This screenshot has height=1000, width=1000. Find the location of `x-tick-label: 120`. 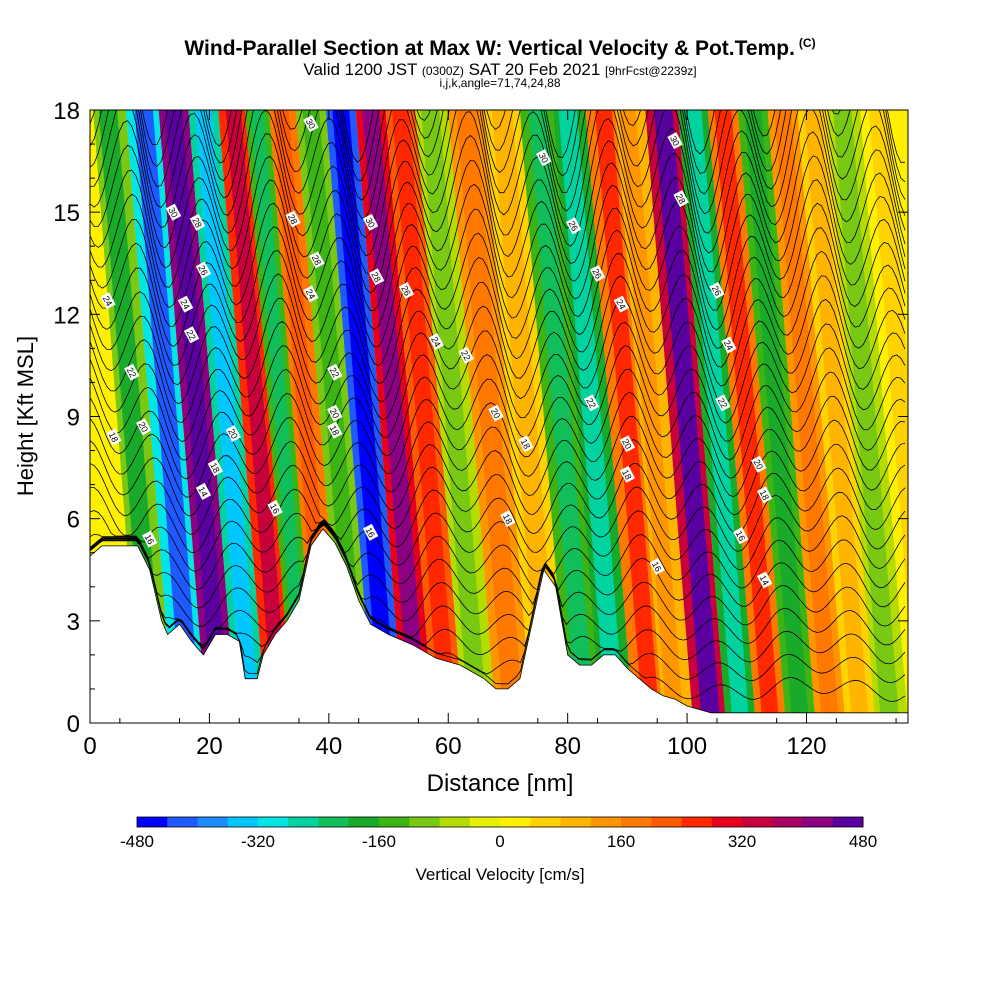

x-tick-label: 120 is located at coordinates (806, 746).